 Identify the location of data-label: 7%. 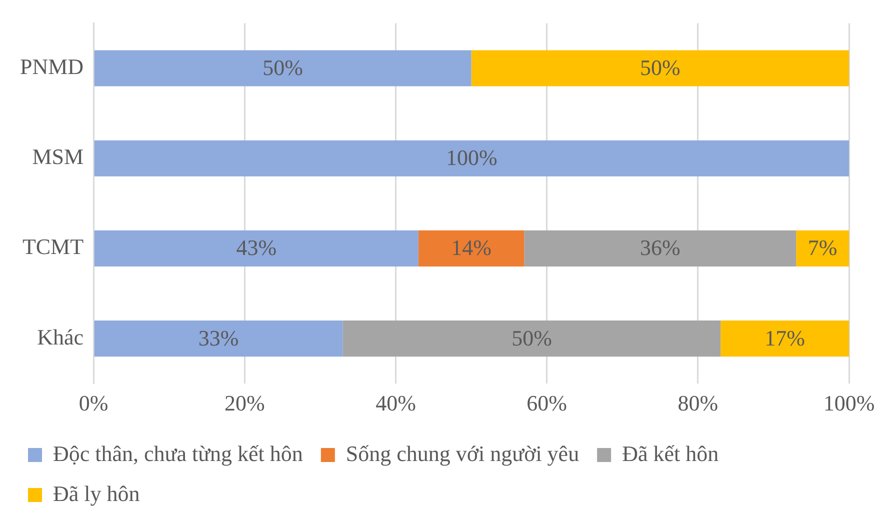
(823, 247).